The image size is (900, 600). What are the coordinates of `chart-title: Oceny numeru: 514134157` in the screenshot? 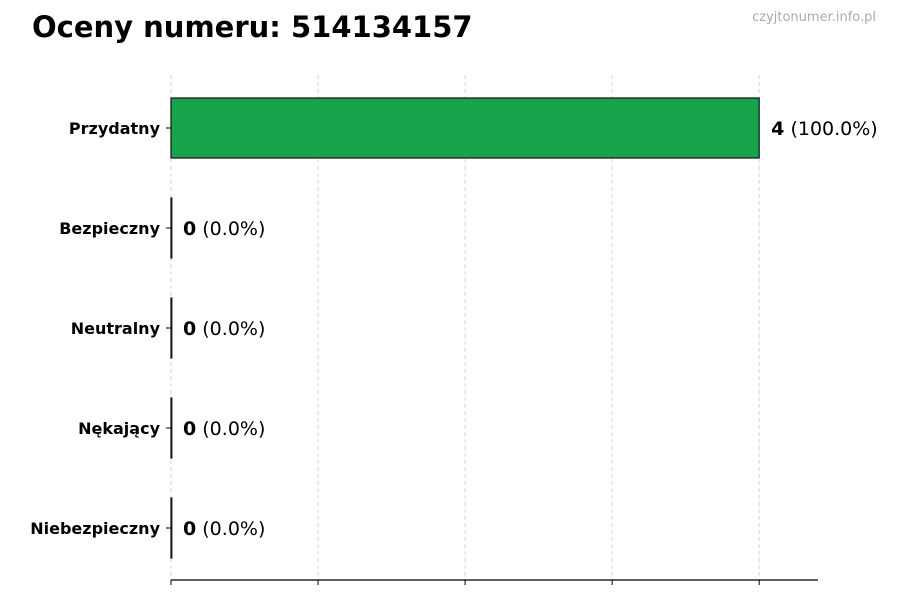 It's located at (252, 27).